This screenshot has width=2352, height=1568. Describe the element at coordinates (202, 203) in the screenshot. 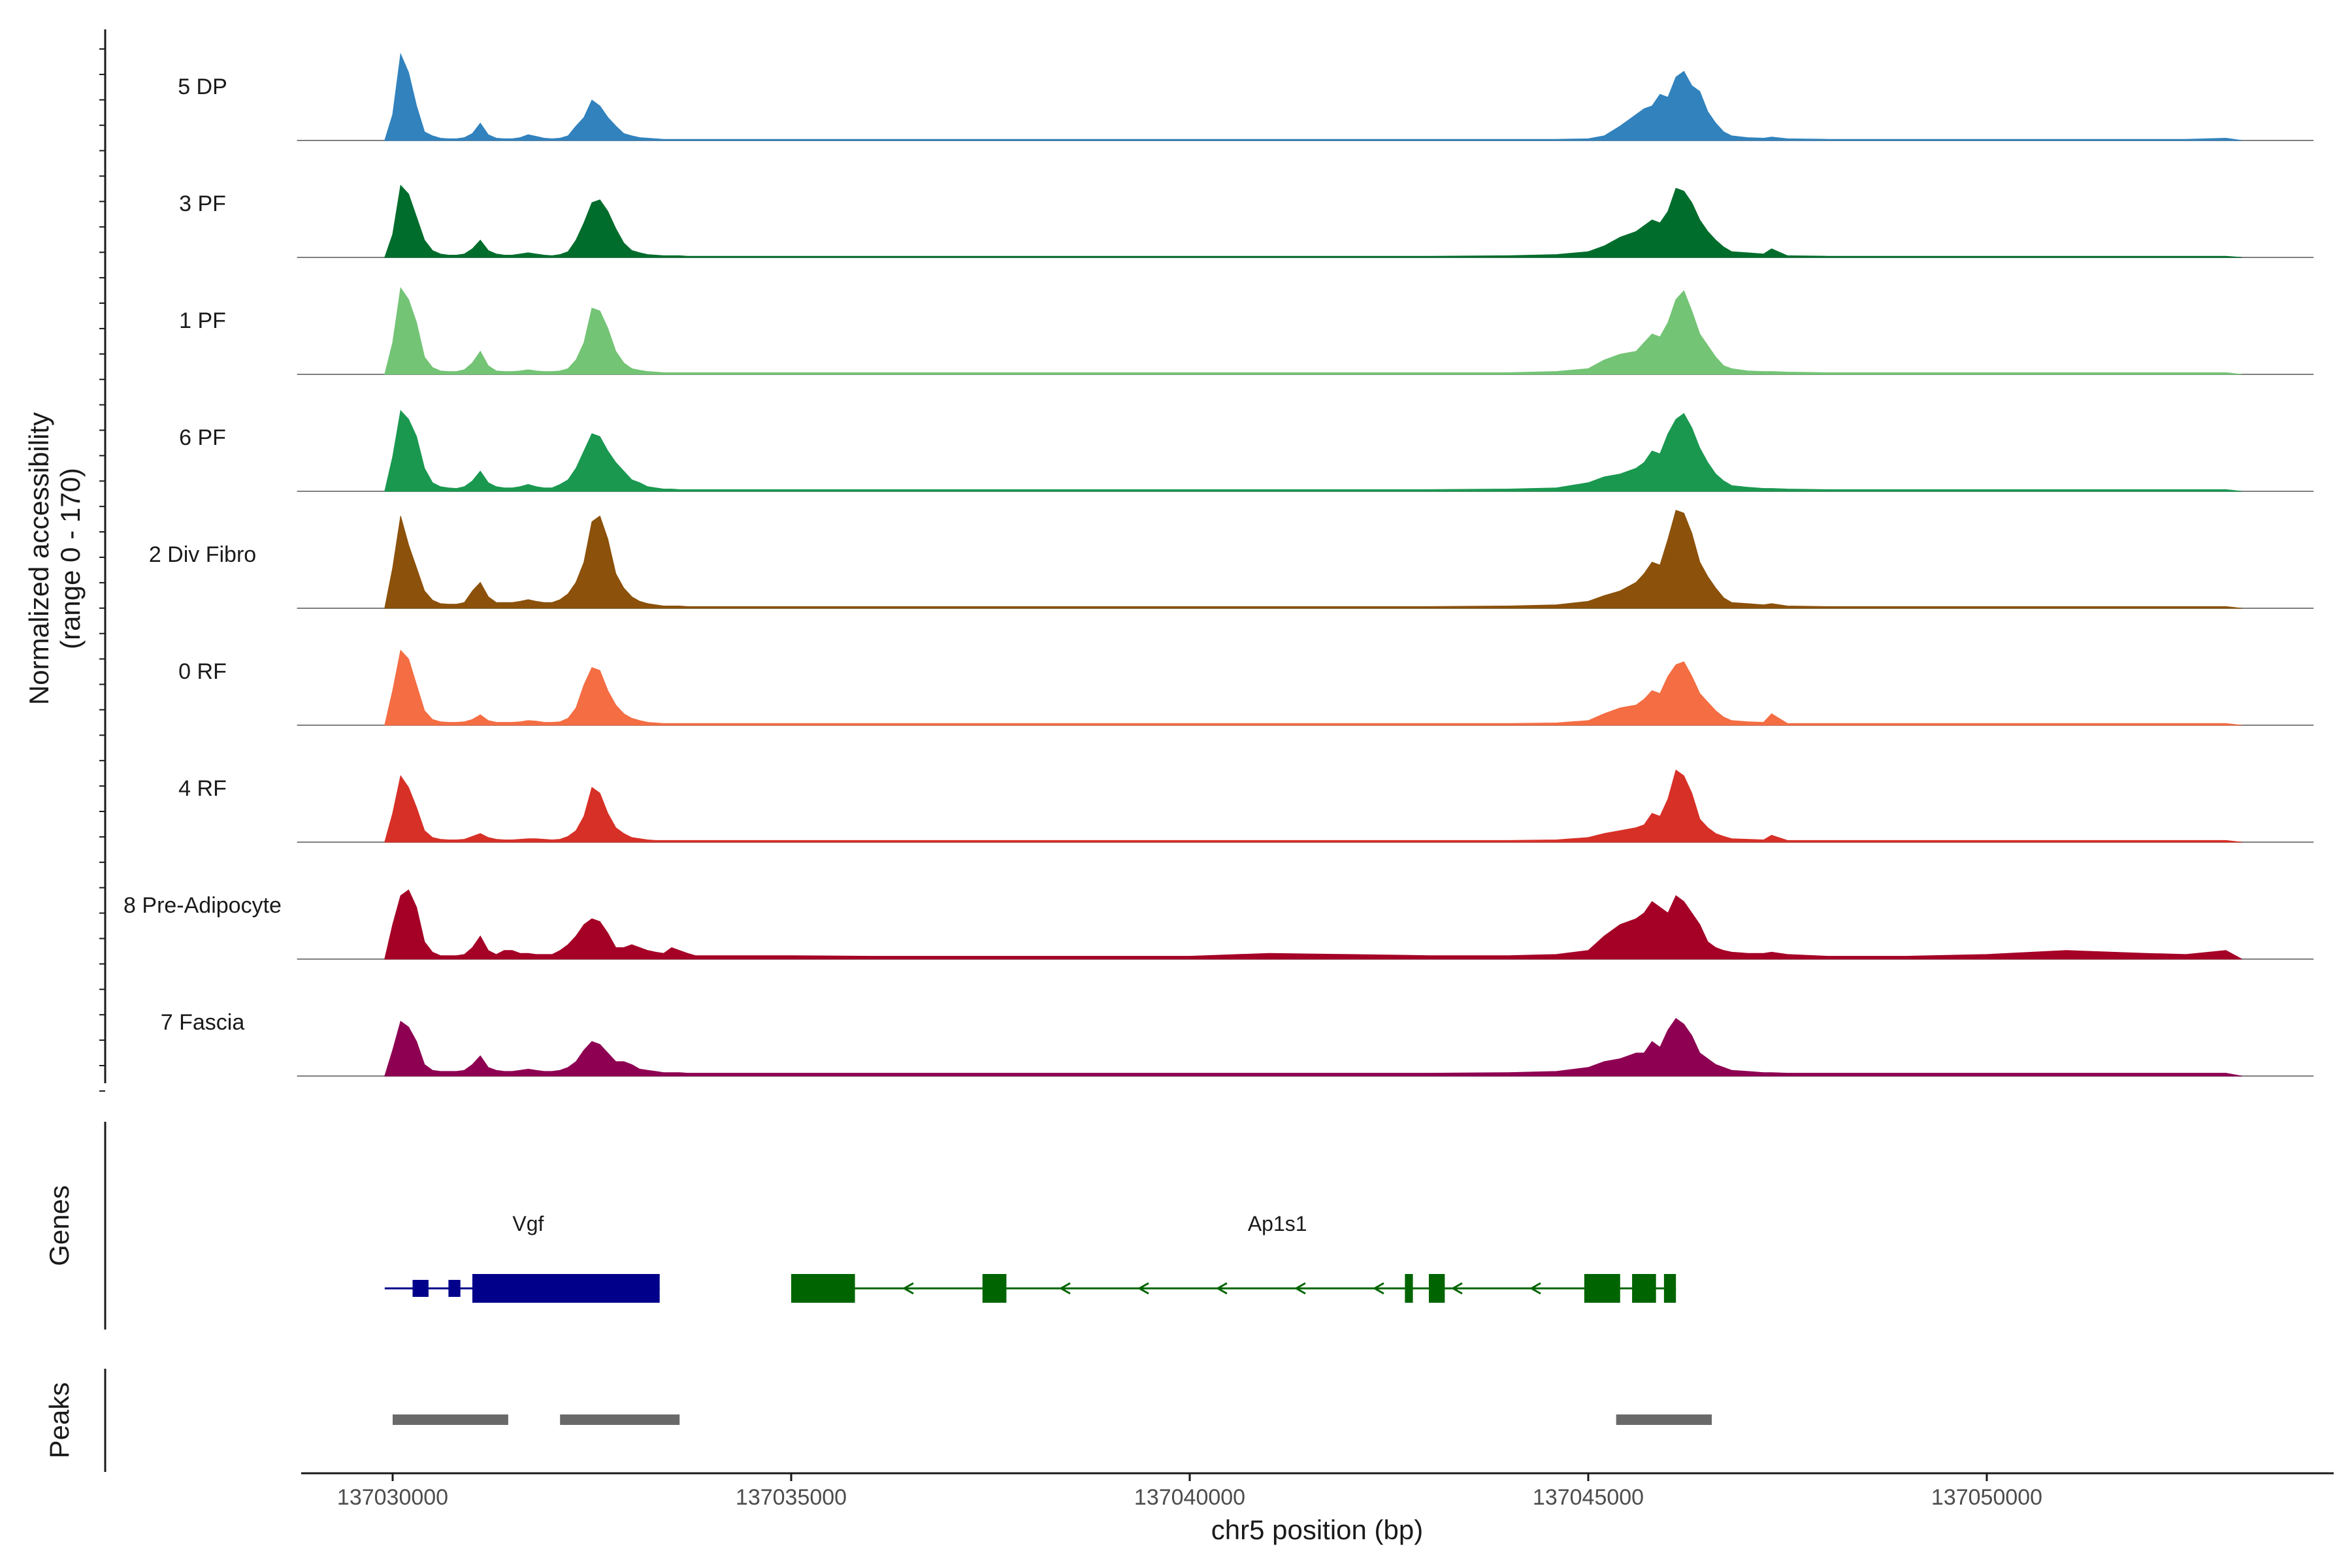

I see `track-label: 3 PF` at that location.